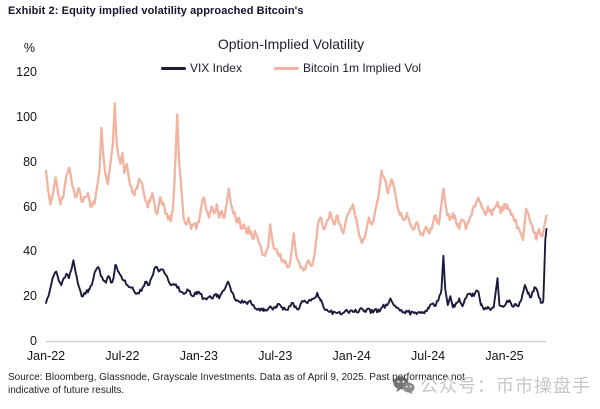  Describe the element at coordinates (404, 385) in the screenshot. I see `wechat-icon` at that location.